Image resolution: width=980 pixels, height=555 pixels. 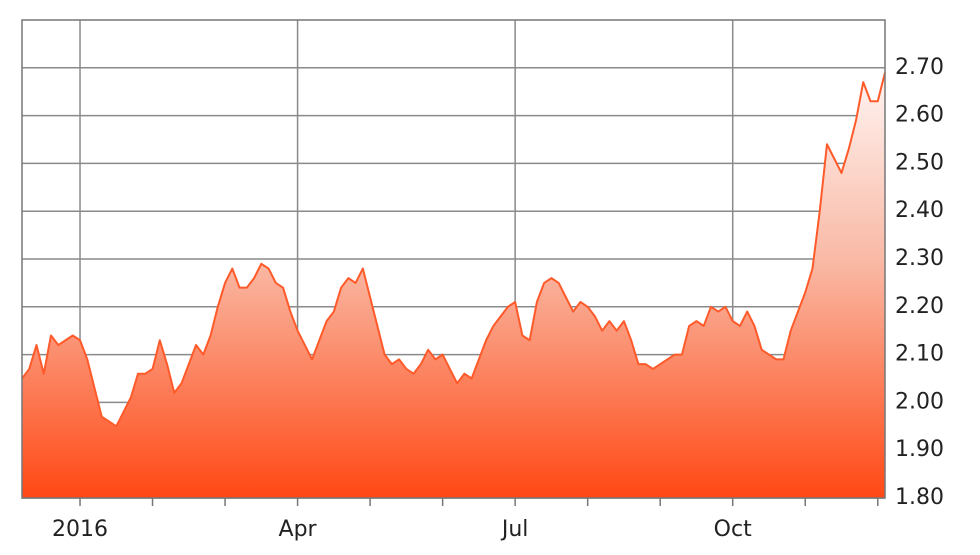 What do you see at coordinates (919, 354) in the screenshot?
I see `y-tick-label: 2.10` at bounding box center [919, 354].